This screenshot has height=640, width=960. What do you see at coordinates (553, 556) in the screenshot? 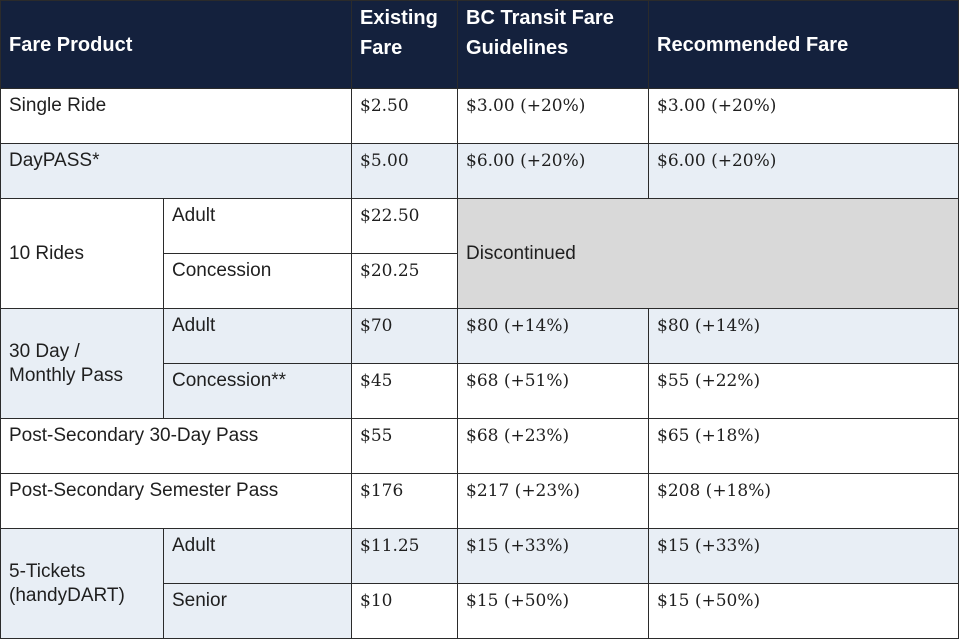
I see `guidelines-cell: $15 (+33%)` at bounding box center [553, 556].